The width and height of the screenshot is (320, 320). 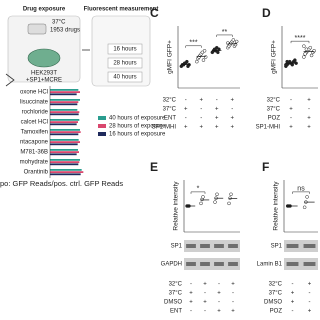 I want to click on sig-bracket, so click(x=198, y=192).